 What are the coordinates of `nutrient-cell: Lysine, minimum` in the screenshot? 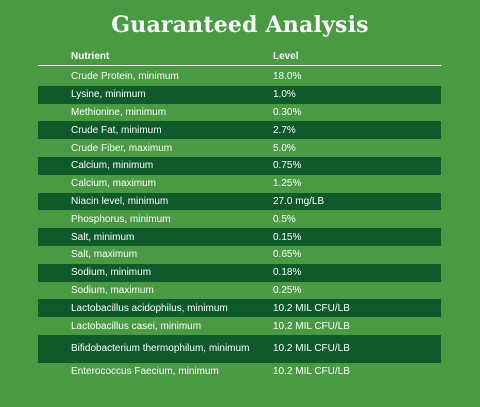 It's located at (108, 95).